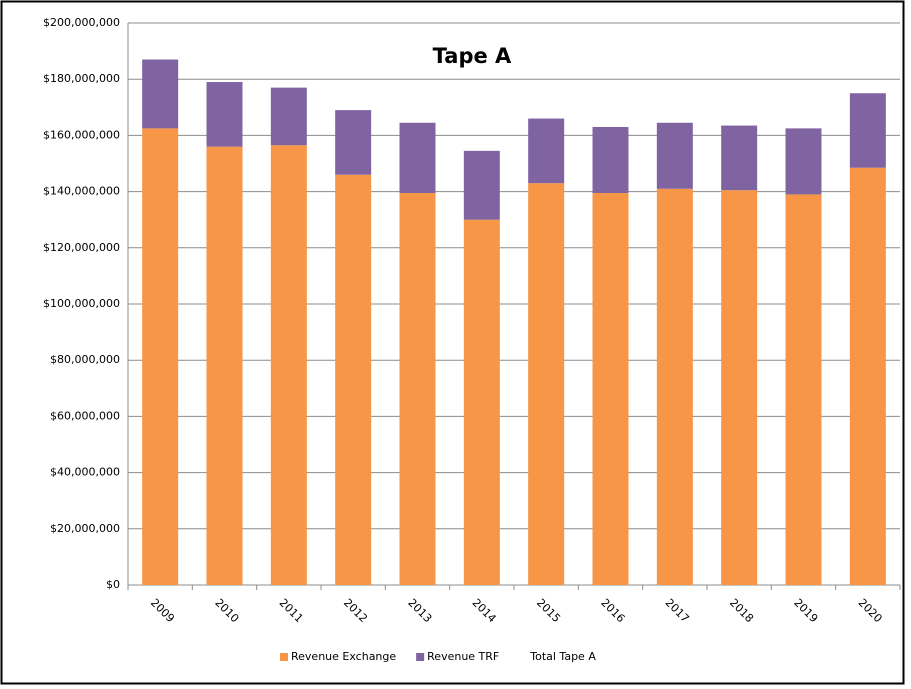 The image size is (911, 689). What do you see at coordinates (343, 656) in the screenshot?
I see `legend-label: Revenue Exchange` at bounding box center [343, 656].